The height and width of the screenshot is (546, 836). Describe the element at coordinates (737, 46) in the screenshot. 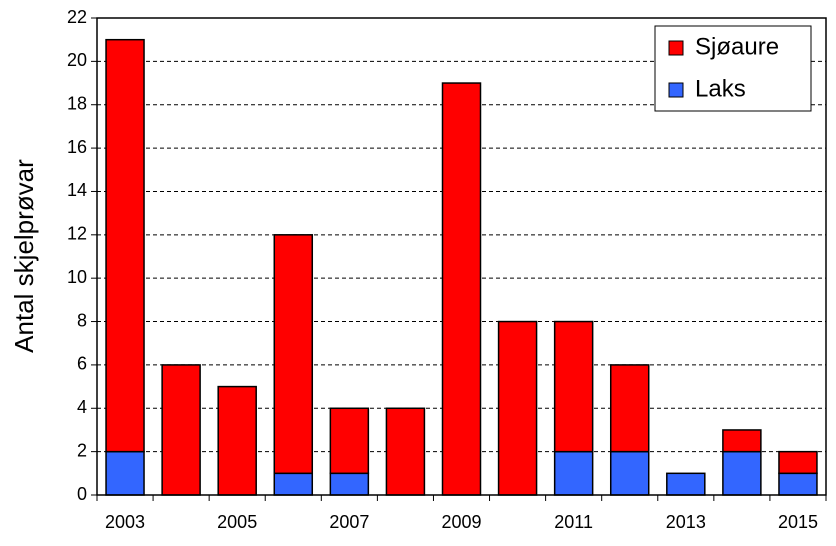

I see `legend-label: Sjøaure` at that location.